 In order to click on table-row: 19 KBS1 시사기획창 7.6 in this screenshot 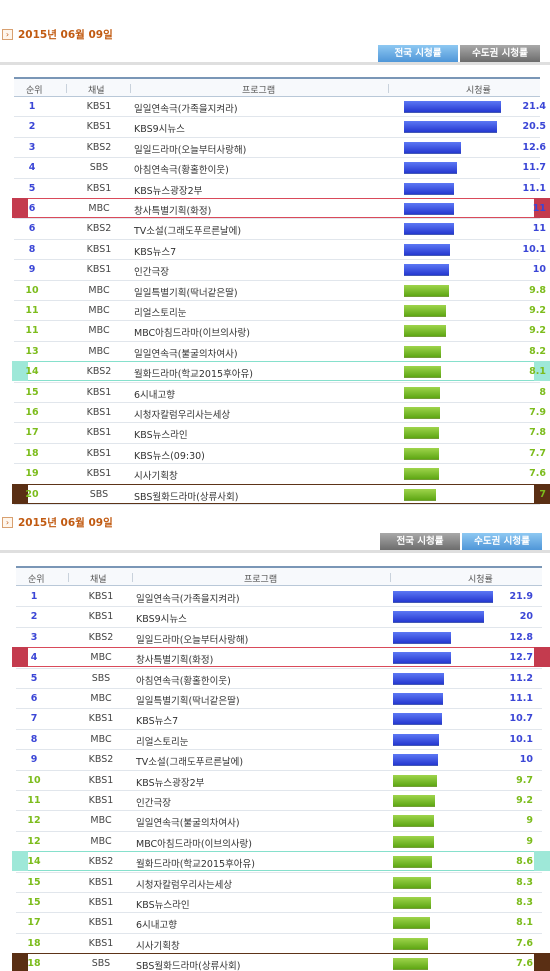, I will do `click(280, 474)`.